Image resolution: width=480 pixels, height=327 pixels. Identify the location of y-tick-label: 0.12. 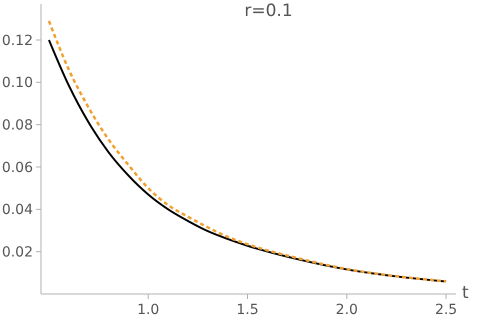
(17, 40).